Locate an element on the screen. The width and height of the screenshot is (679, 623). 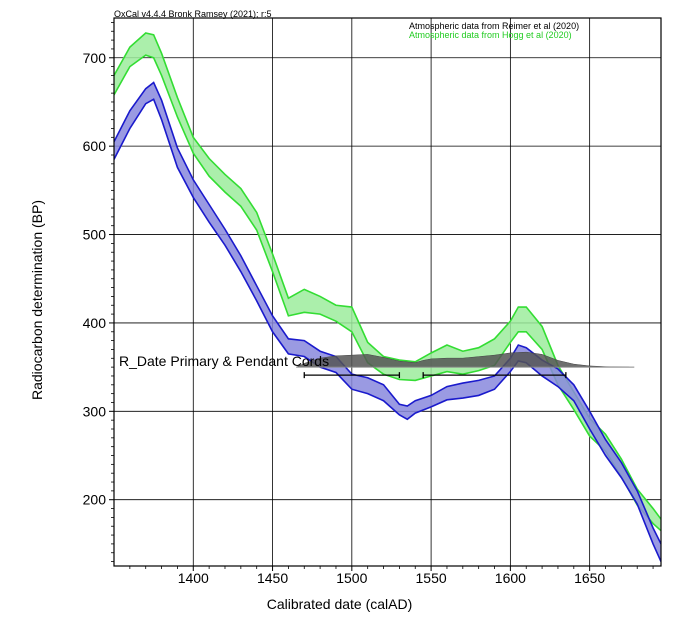
x-axis-label: Calibrated date (calAD) is located at coordinates (339, 604).